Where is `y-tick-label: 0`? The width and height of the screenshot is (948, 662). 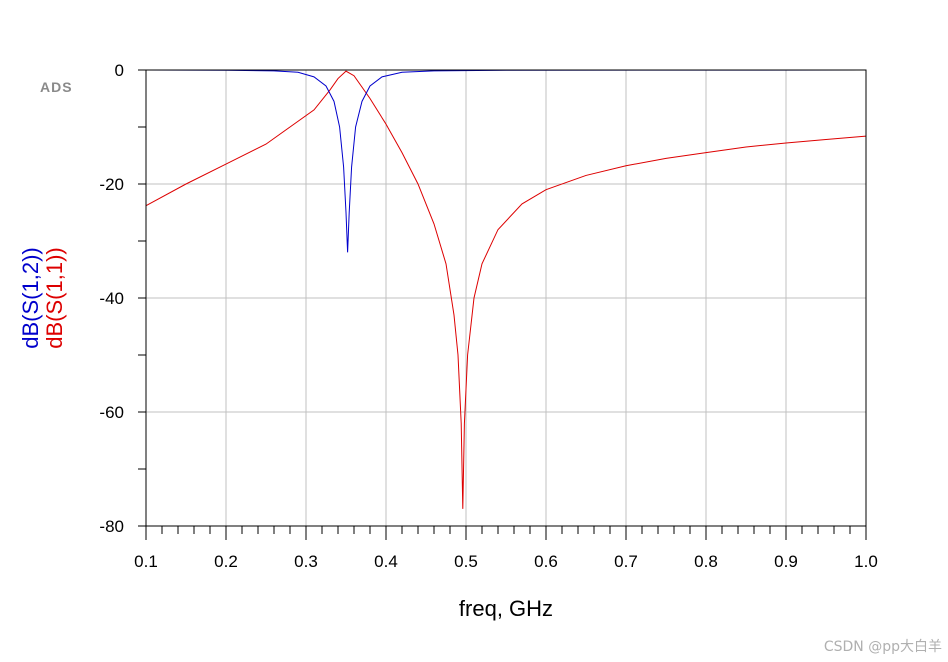 y-tick-label: 0 is located at coordinates (119, 70).